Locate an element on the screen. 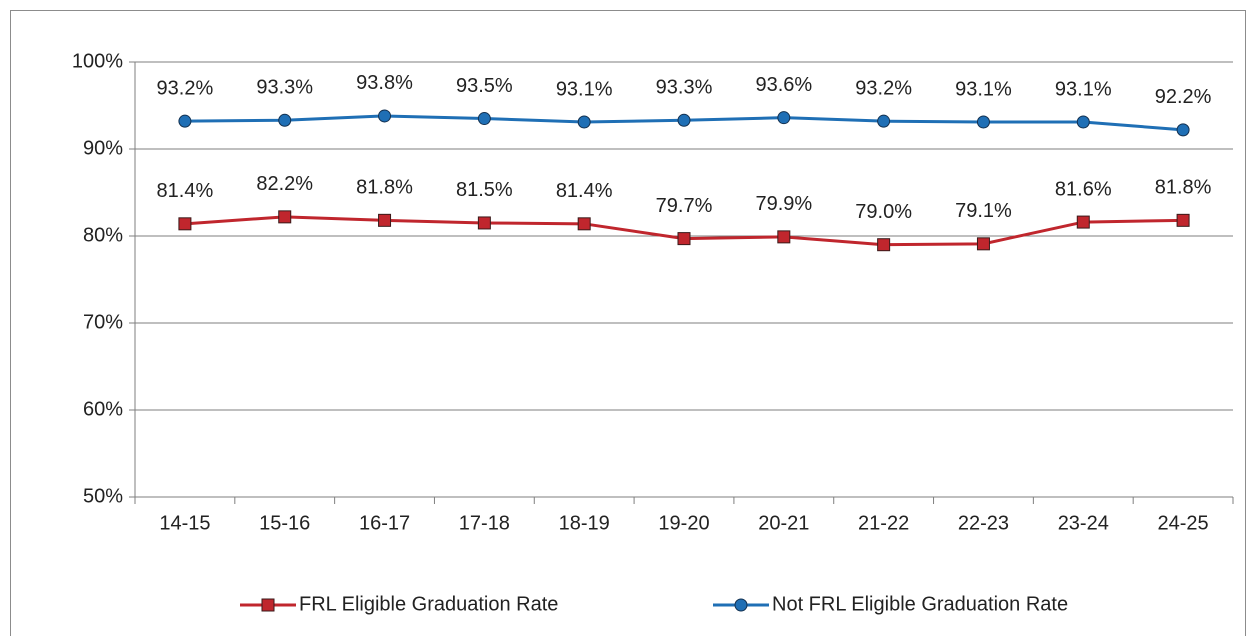 The width and height of the screenshot is (1254, 636). y-tick-label: 100% is located at coordinates (97, 61).